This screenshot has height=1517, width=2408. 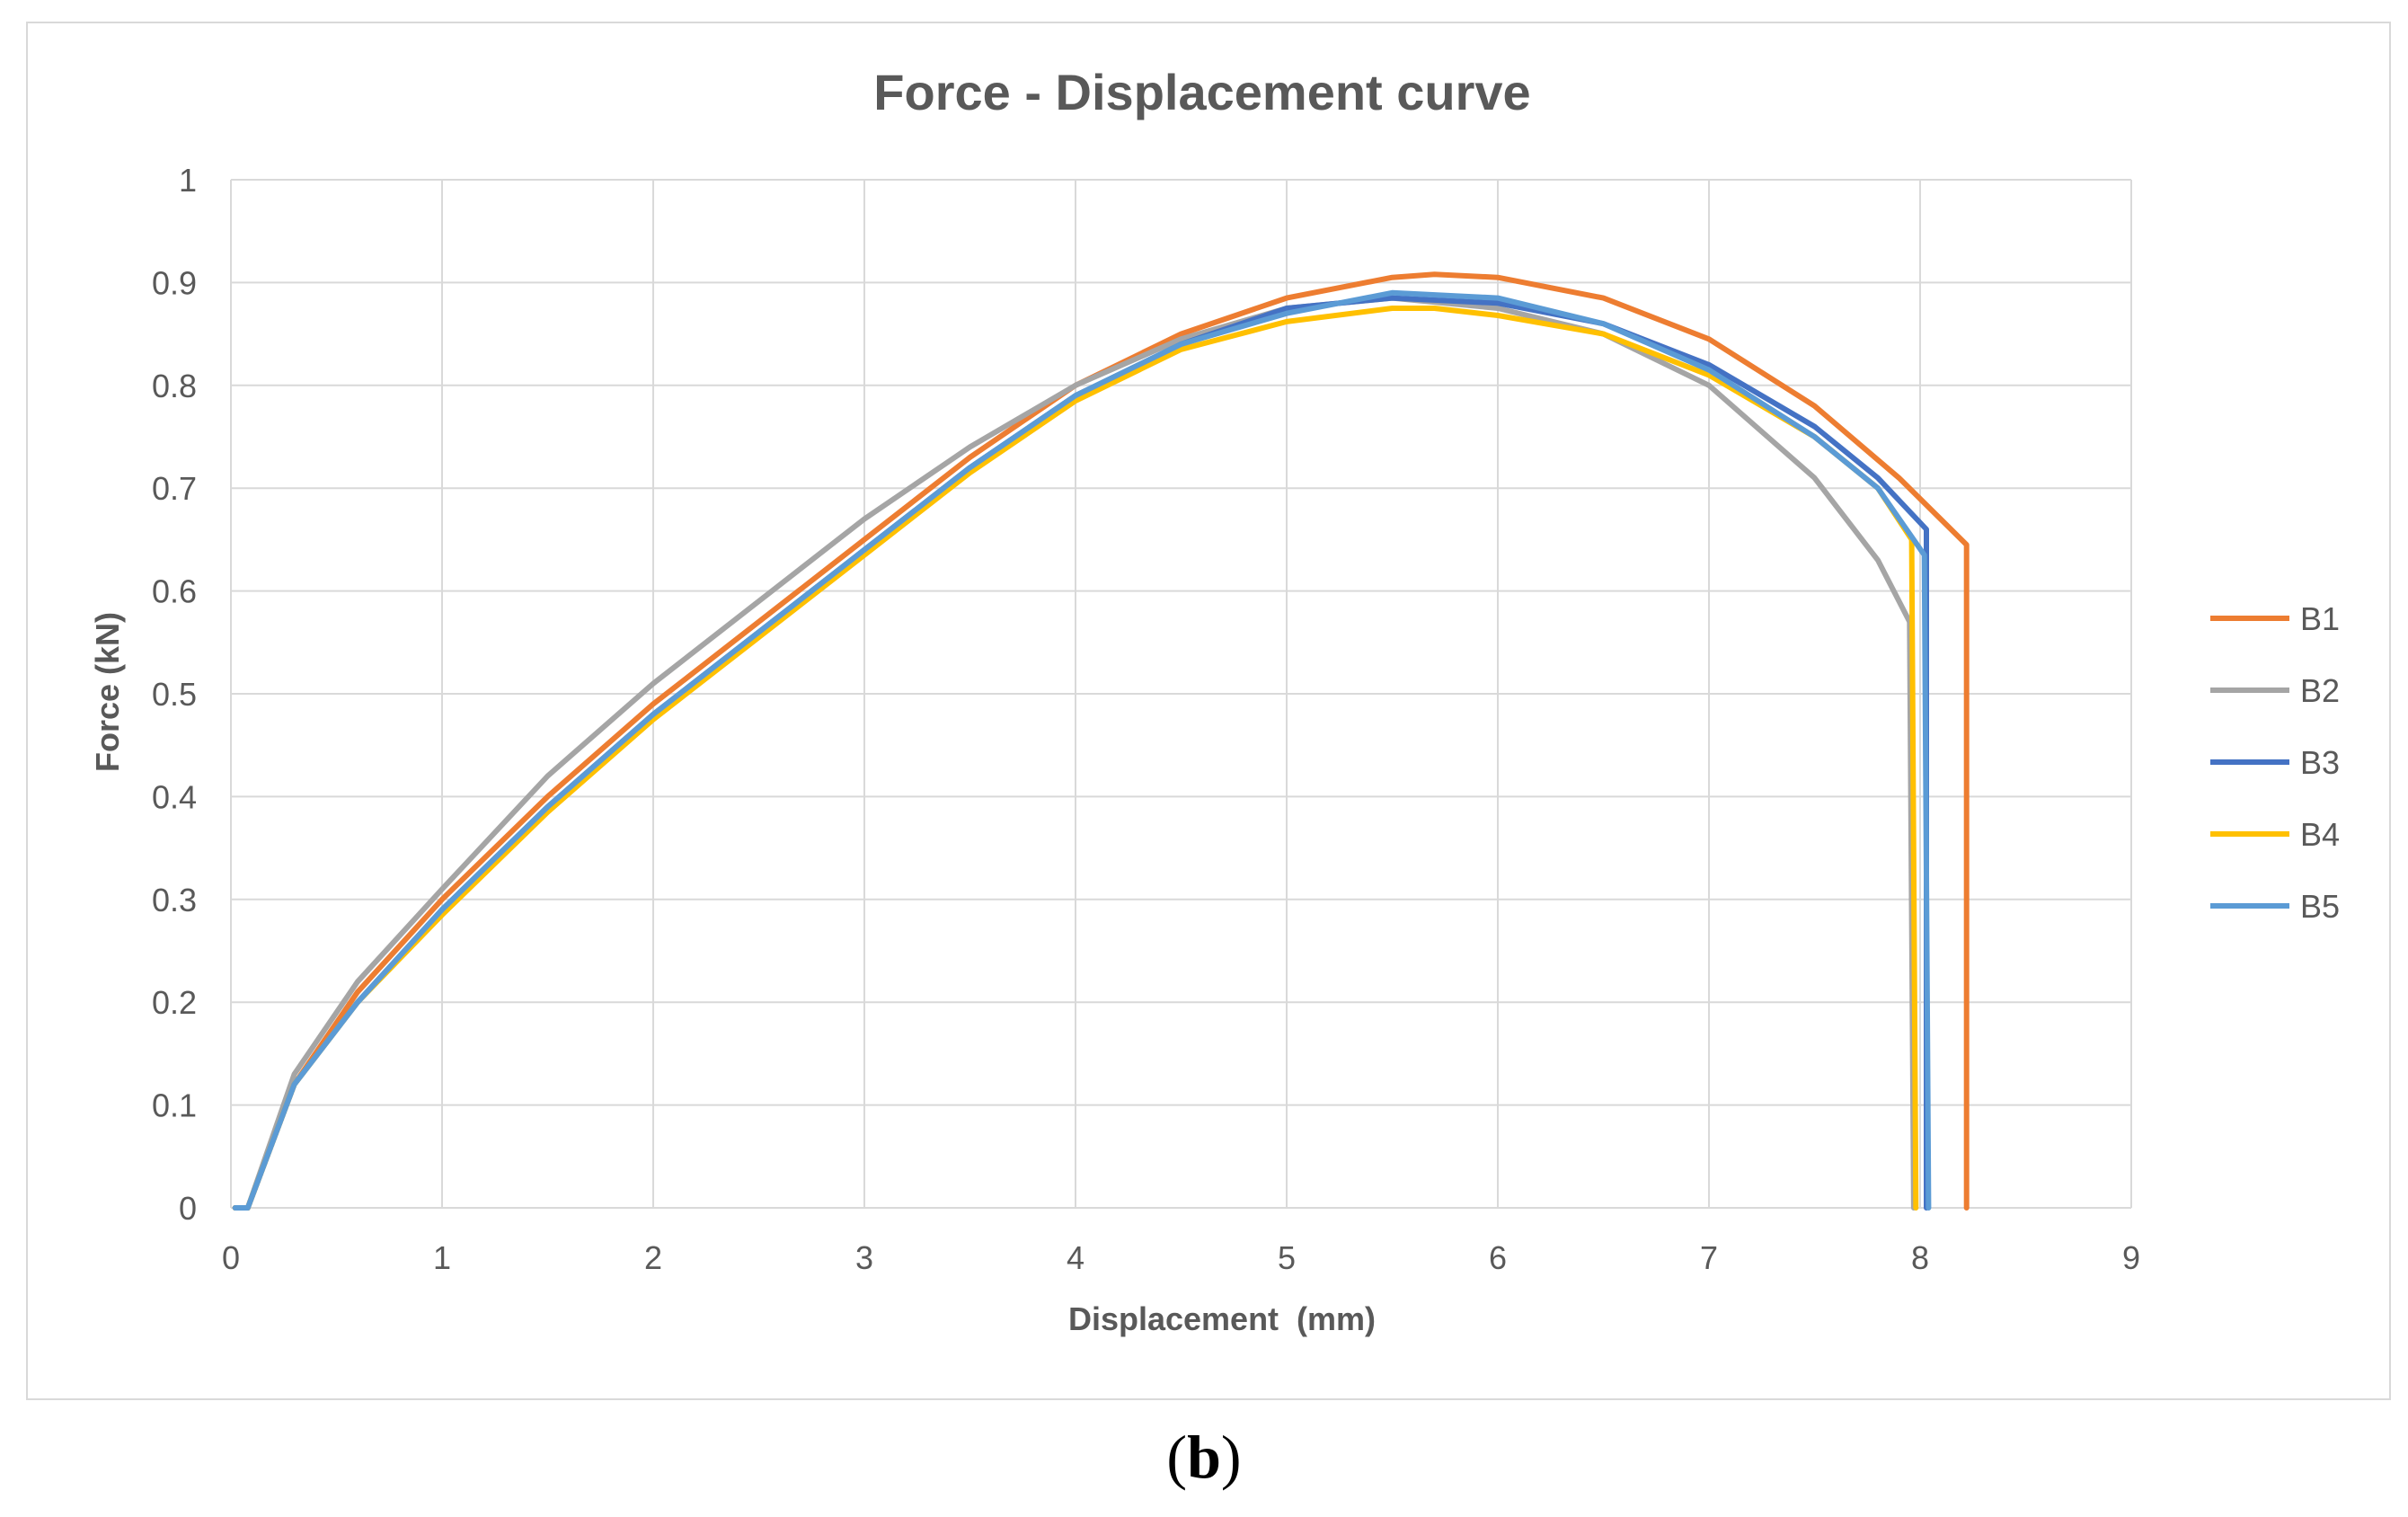 What do you see at coordinates (1231, 1457) in the screenshot?
I see `caption-close-paren: )` at bounding box center [1231, 1457].